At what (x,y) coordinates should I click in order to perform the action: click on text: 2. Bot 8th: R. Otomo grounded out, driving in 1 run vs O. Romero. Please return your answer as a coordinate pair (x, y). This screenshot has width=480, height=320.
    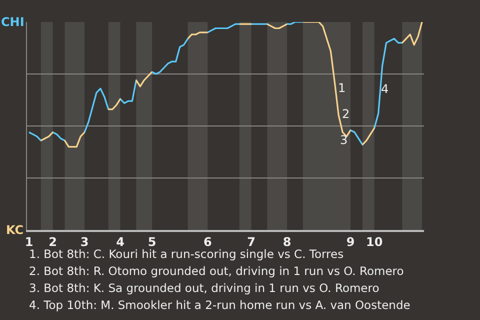
    Looking at the image, I should click on (216, 271).